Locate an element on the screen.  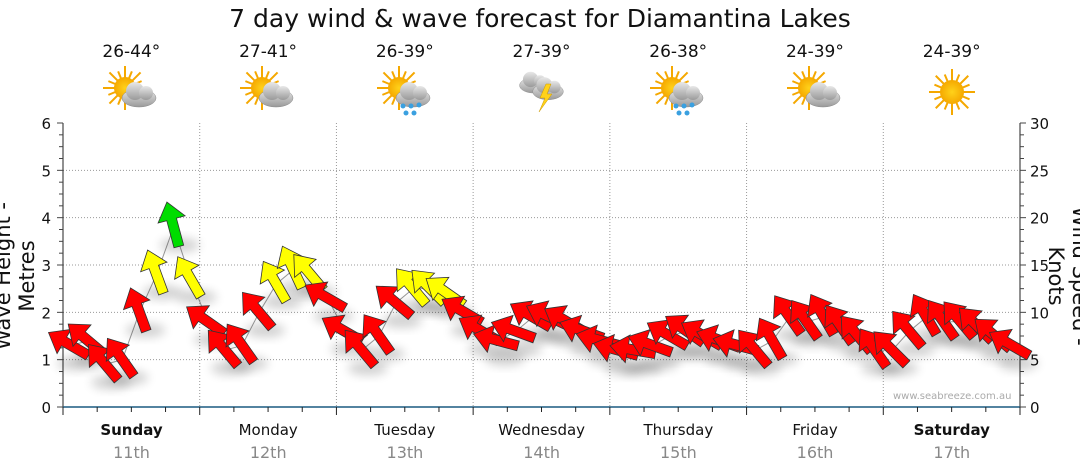
y-tick-label-left: 6 is located at coordinates (46, 124).